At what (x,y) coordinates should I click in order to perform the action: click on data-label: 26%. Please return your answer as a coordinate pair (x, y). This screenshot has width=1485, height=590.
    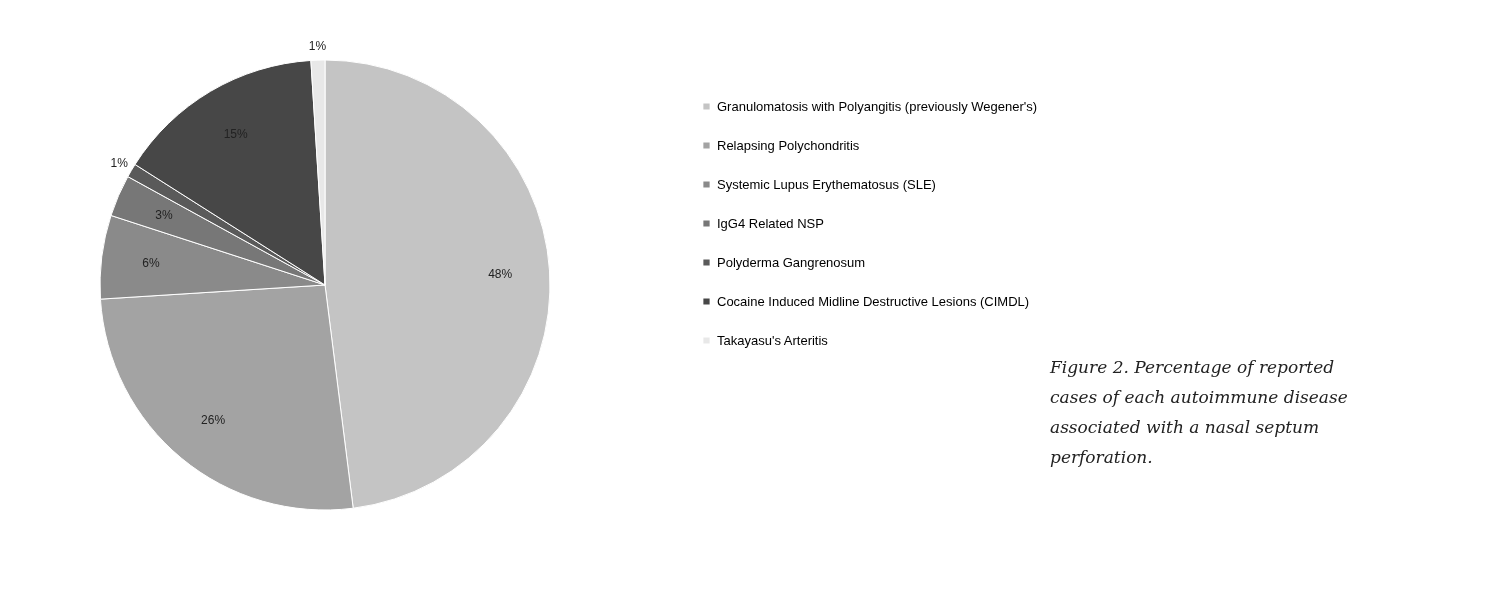
    Looking at the image, I should click on (213, 420).